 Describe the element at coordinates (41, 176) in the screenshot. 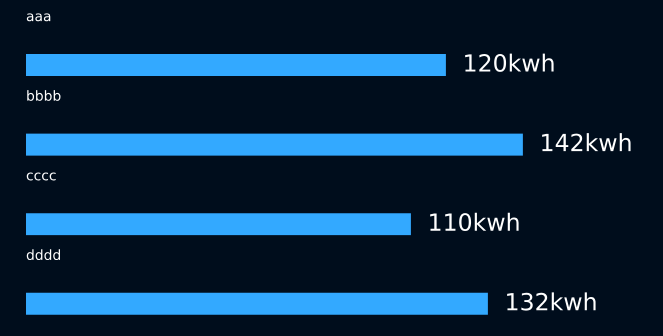

I see `y-tick-label: cccc` at that location.